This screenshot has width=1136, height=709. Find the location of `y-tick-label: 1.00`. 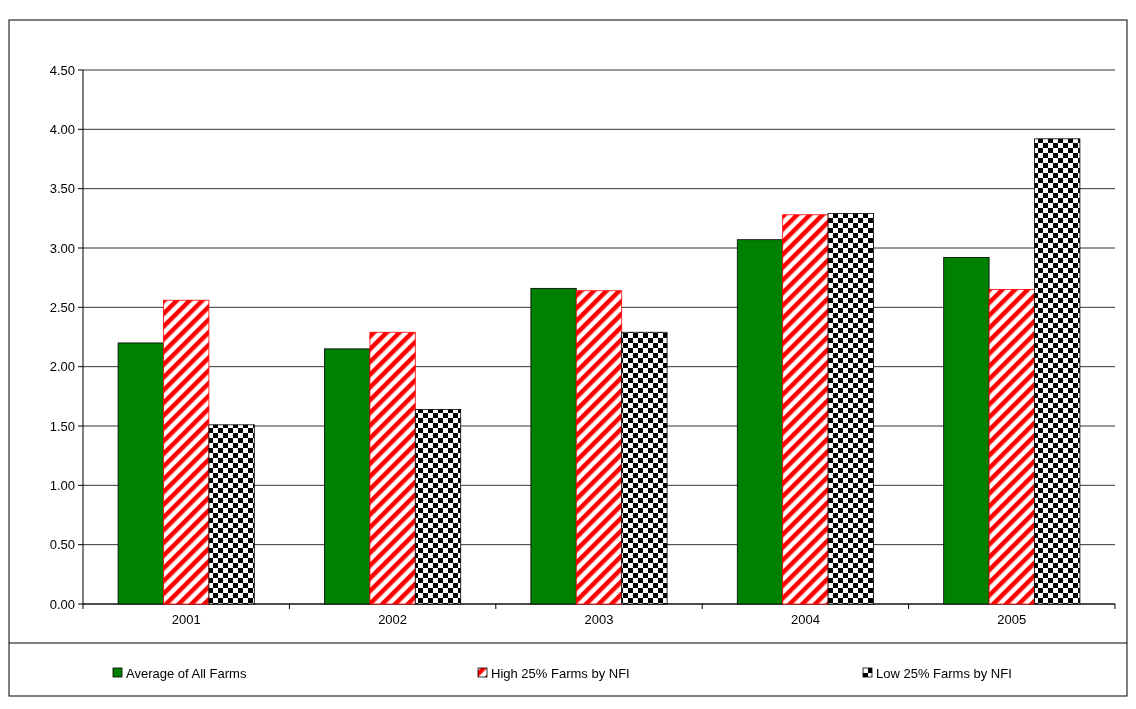

y-tick-label: 1.00 is located at coordinates (62, 485).